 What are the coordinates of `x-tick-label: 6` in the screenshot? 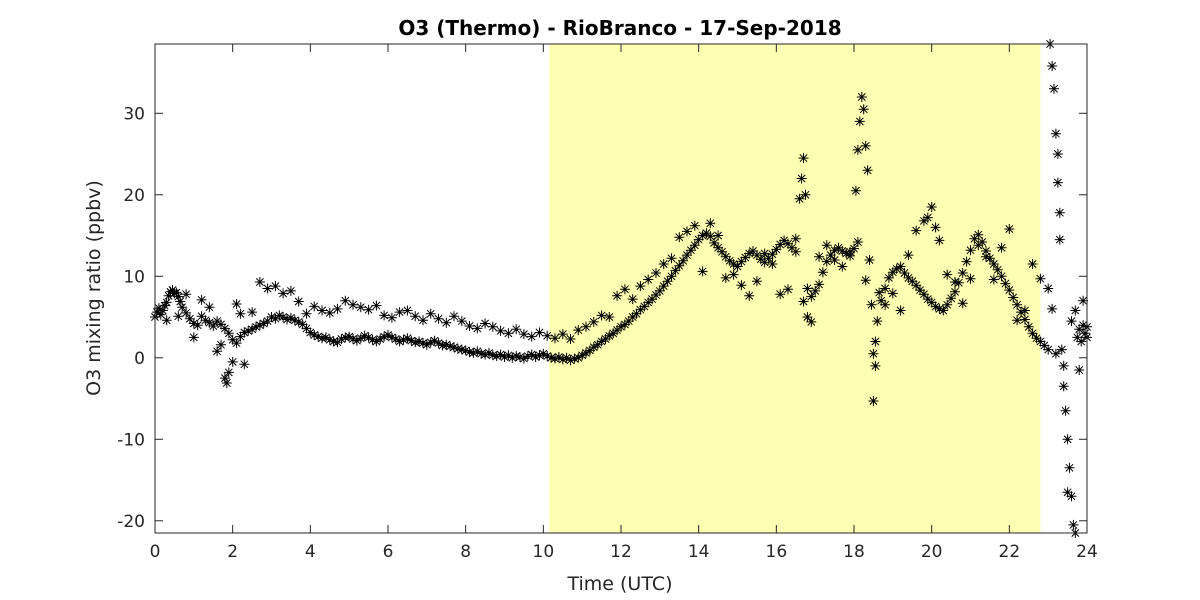 It's located at (388, 552).